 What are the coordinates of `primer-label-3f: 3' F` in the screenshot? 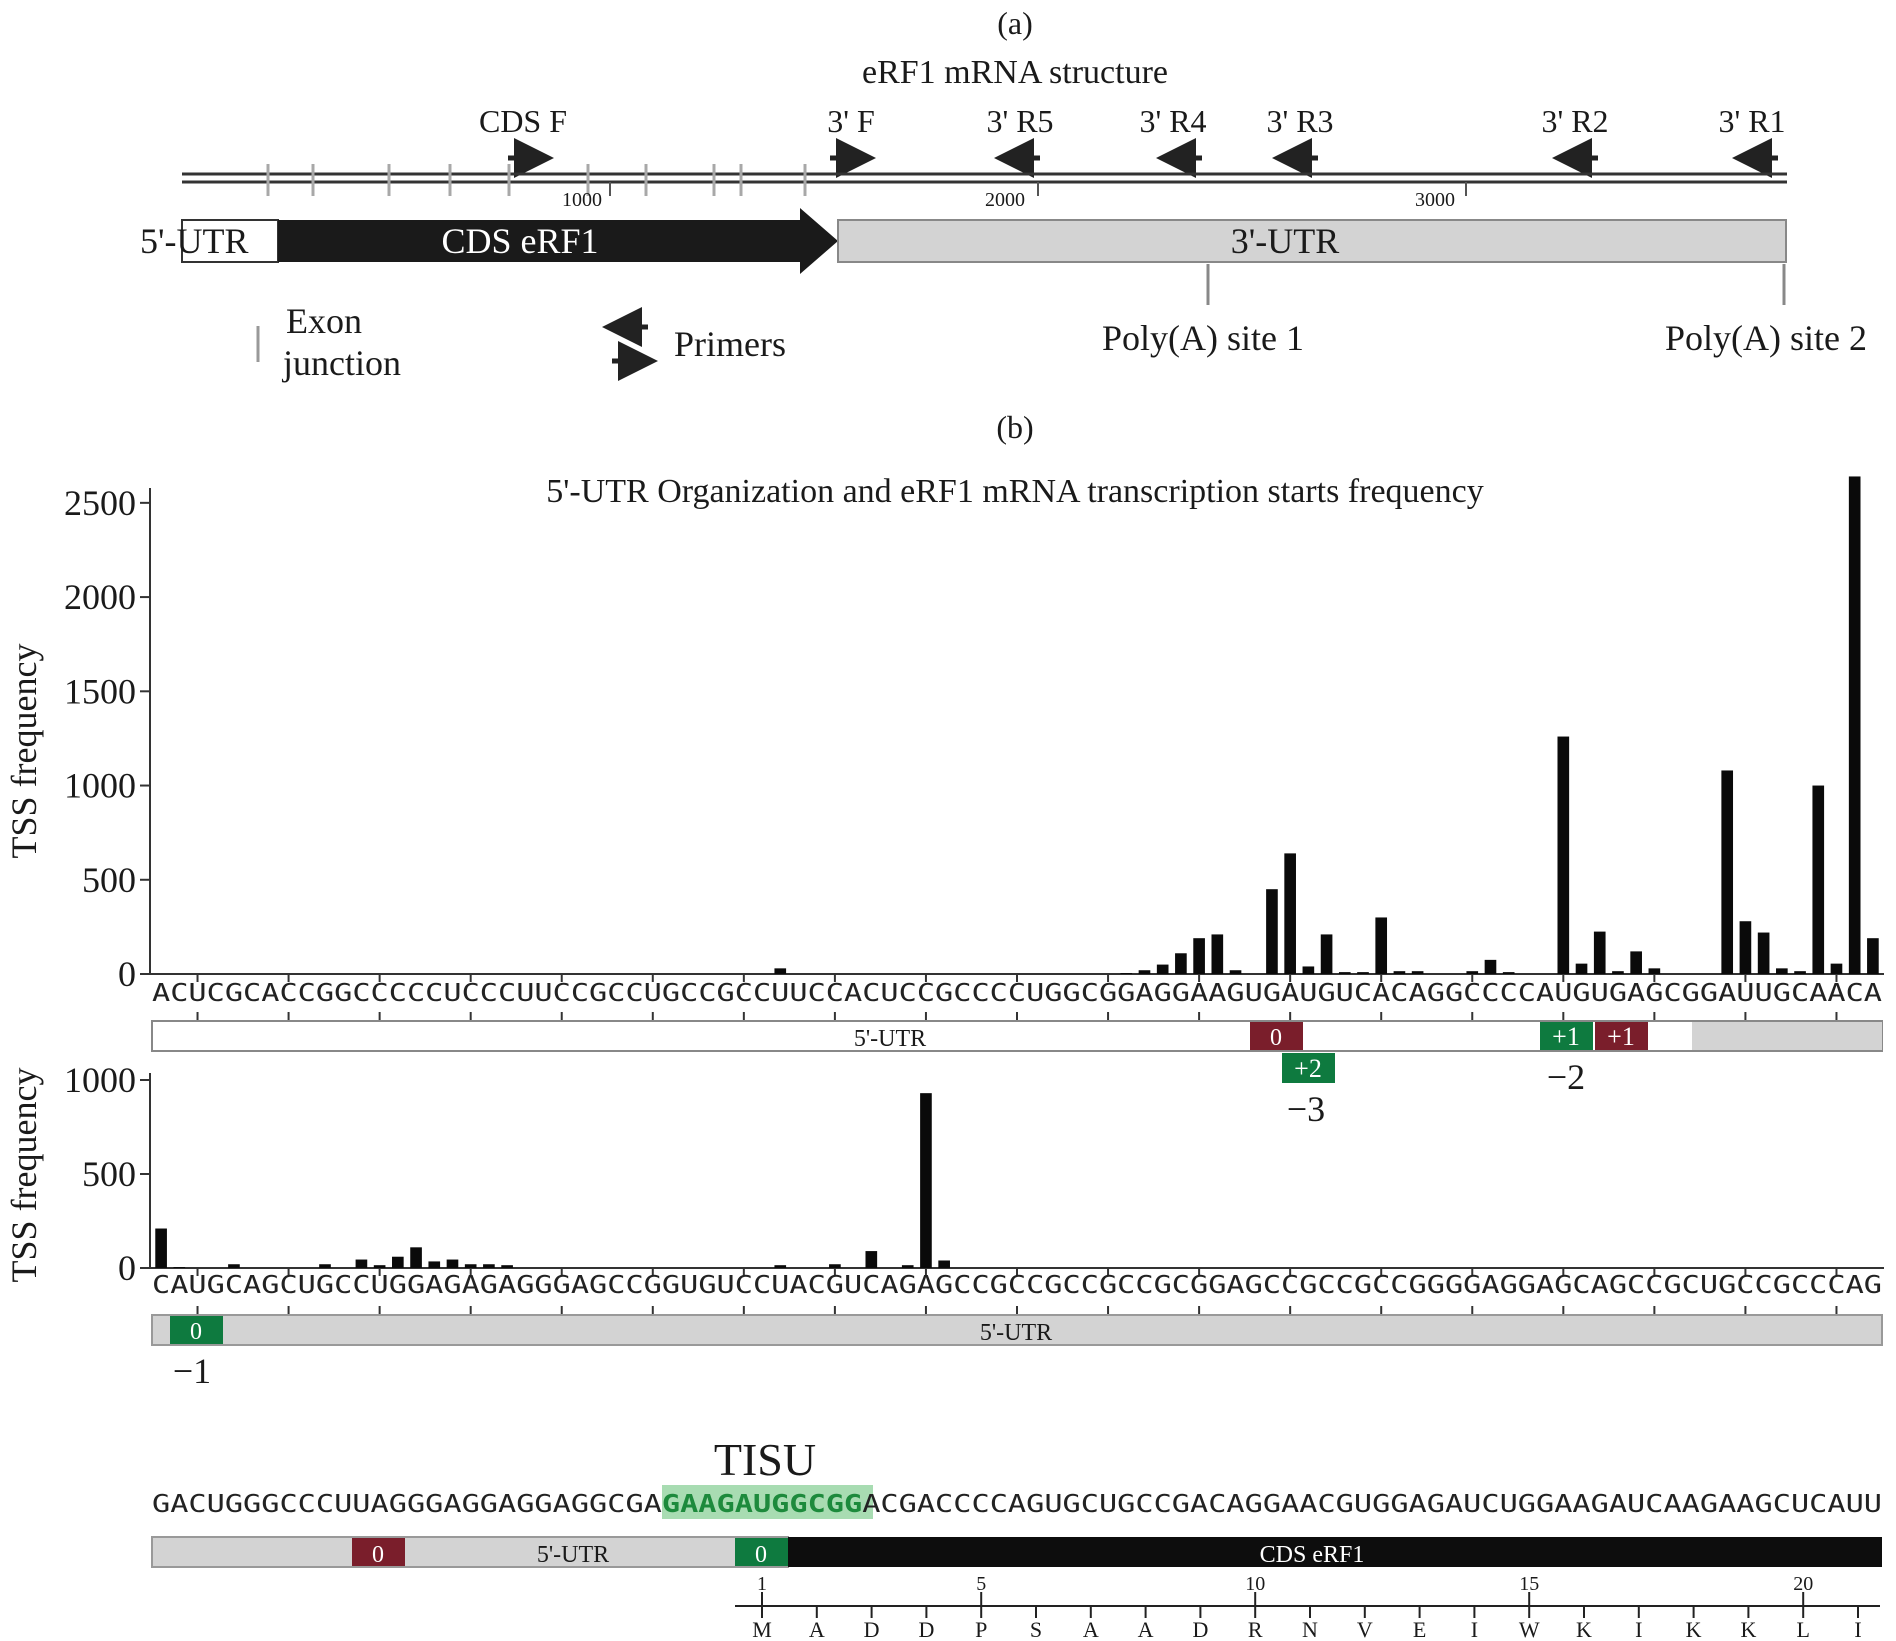 It's located at (851, 121).